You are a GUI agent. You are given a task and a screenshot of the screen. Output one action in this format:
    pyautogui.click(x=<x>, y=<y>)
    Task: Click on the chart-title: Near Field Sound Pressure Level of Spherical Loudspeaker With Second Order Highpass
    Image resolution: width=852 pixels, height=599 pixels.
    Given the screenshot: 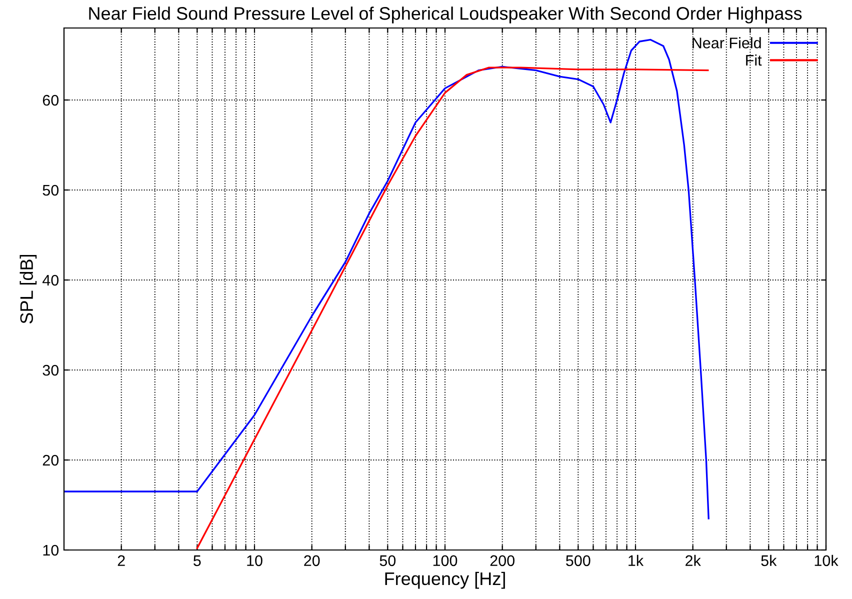 What is the action you would take?
    pyautogui.click(x=445, y=15)
    